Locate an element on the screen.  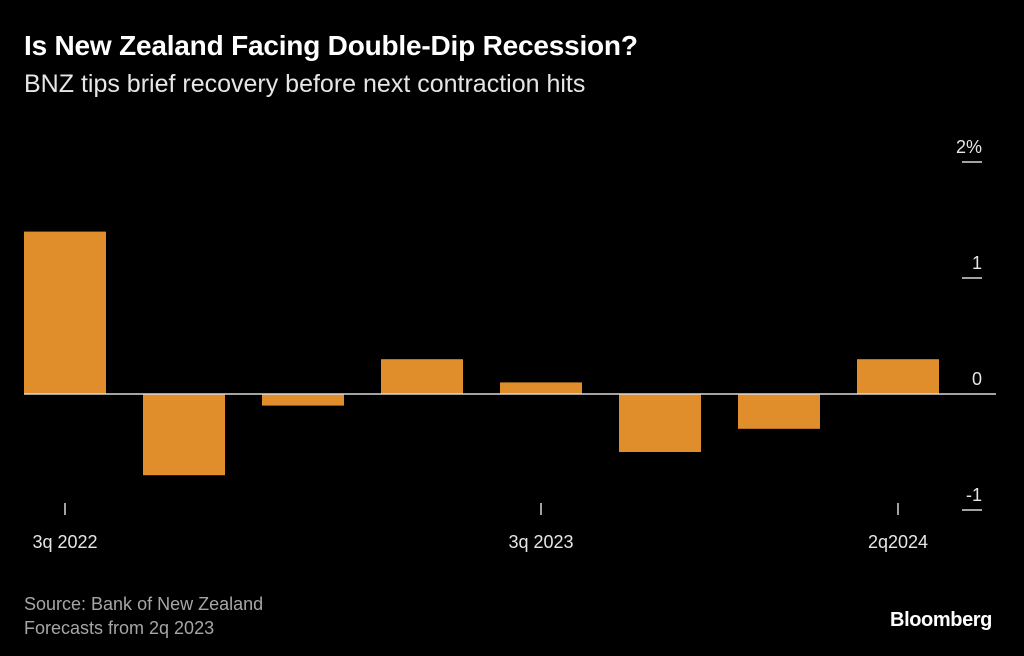
bar-3q-2022 is located at coordinates (65, 312).